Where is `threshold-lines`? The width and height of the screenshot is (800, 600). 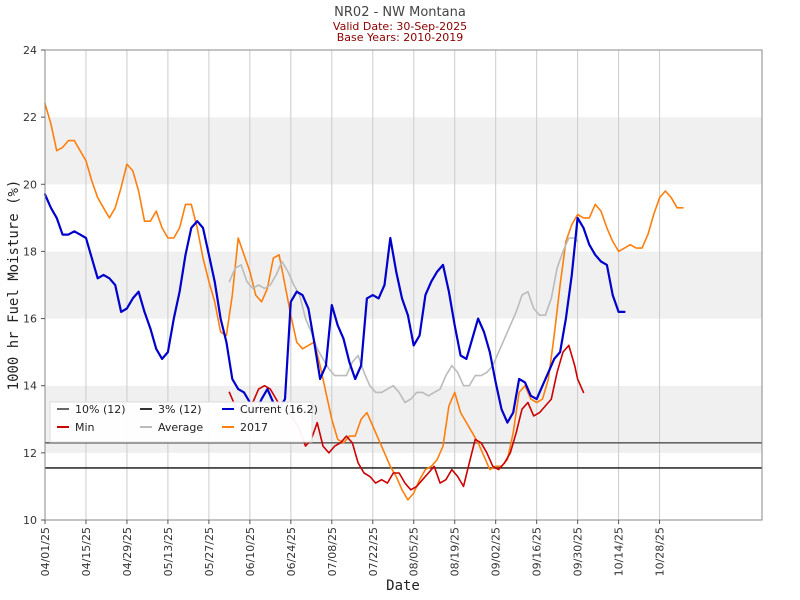 threshold-lines is located at coordinates (403, 455).